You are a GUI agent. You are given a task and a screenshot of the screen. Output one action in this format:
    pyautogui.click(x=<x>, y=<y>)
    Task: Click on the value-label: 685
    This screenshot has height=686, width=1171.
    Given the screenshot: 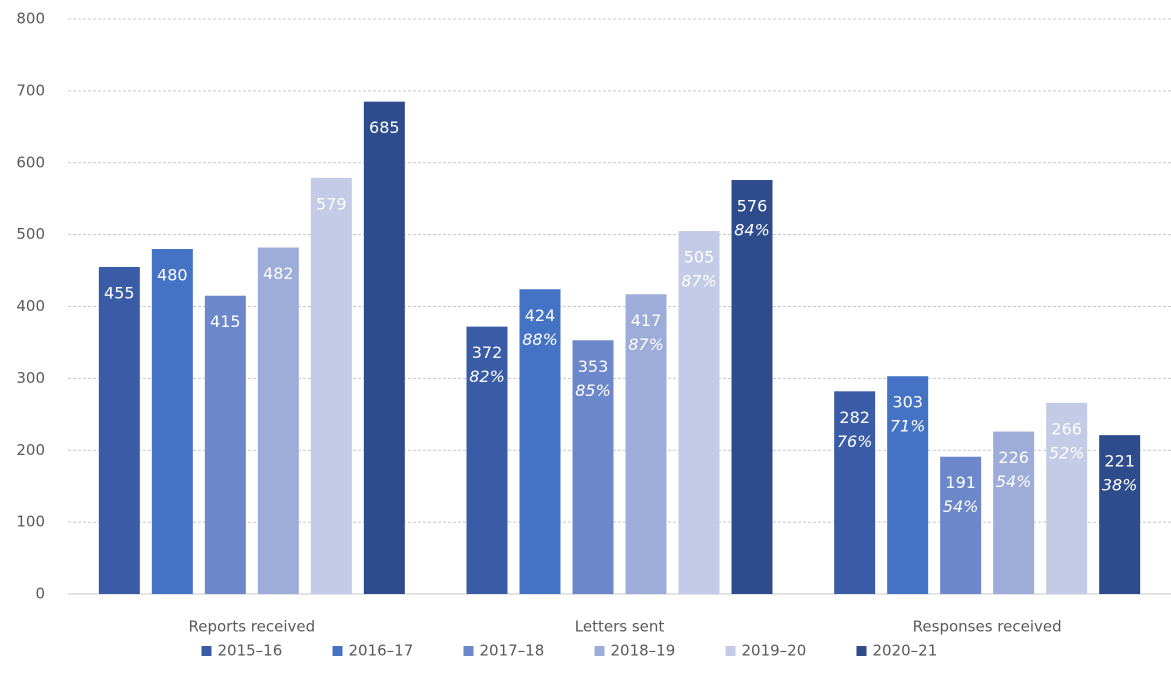 What is the action you would take?
    pyautogui.click(x=384, y=127)
    